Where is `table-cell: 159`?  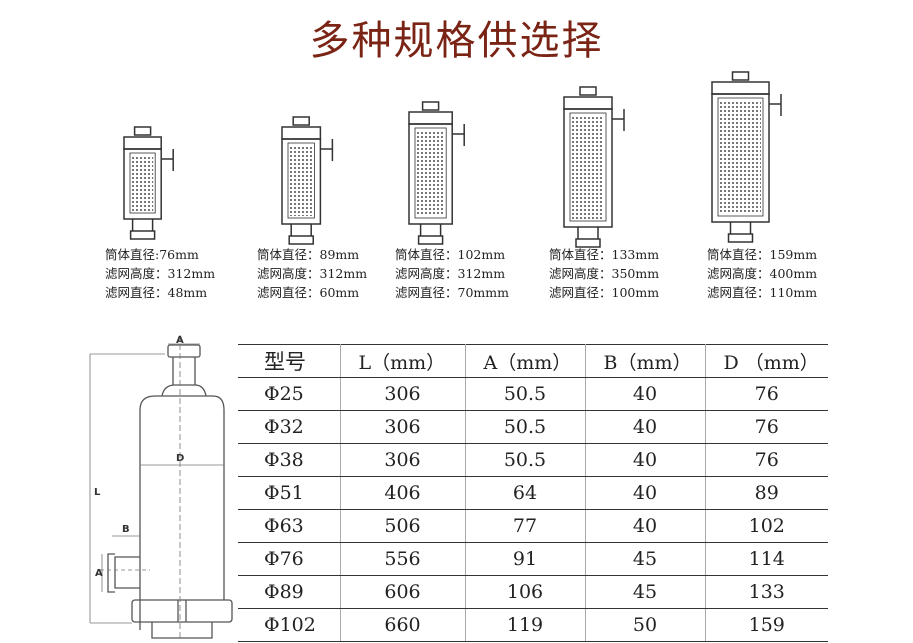
table-cell: 159 is located at coordinates (766, 625).